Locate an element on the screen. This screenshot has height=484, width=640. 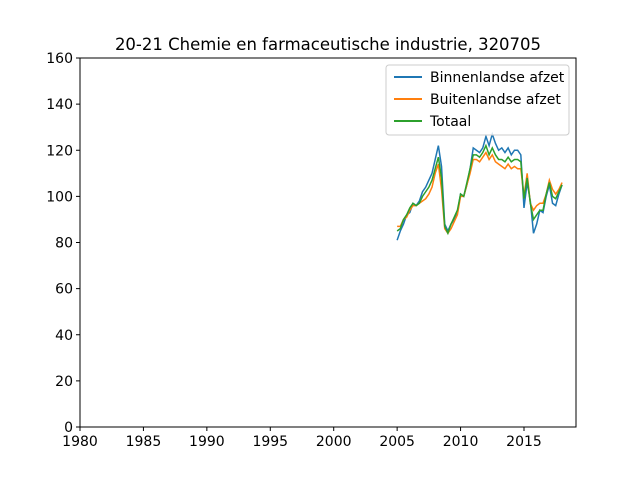
x-tick-label: 1980 is located at coordinates (80, 442).